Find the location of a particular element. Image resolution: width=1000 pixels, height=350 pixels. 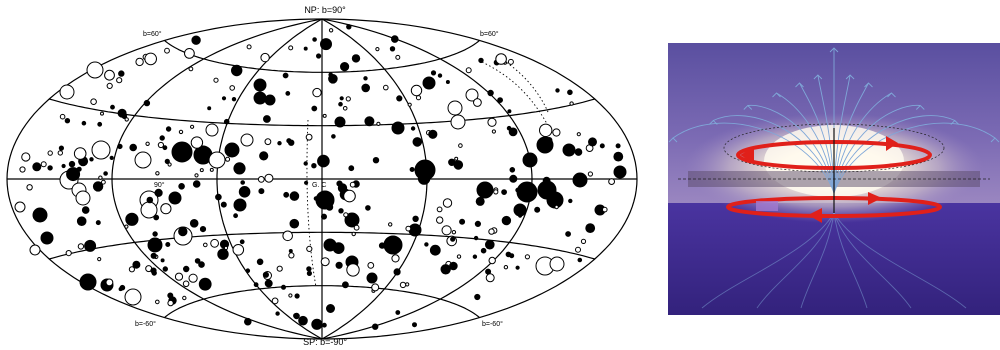

south-pole-label: SP: b=-90° is located at coordinates (325, 342).